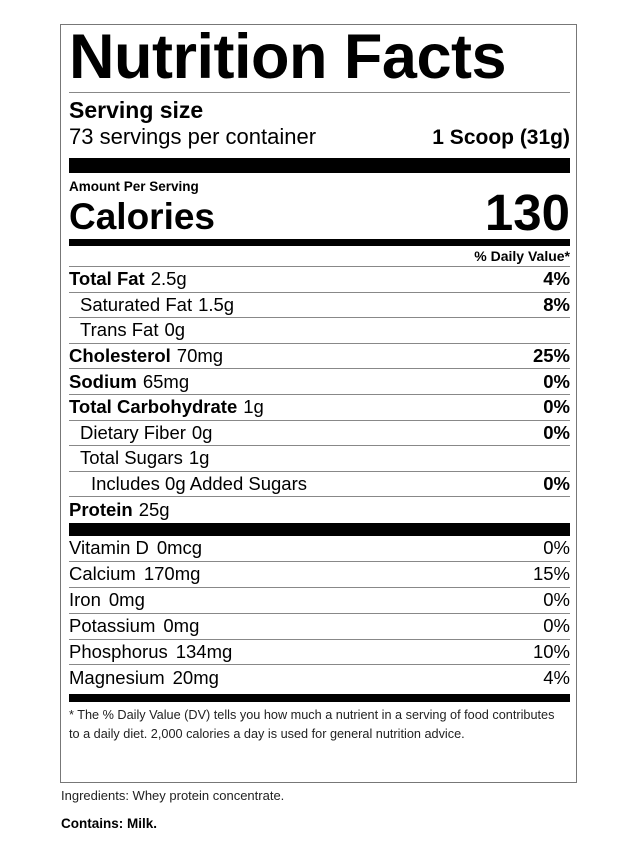 This screenshot has width=640, height=853. I want to click on vitamin-row: Potassium 0mg 0%, so click(319, 627).